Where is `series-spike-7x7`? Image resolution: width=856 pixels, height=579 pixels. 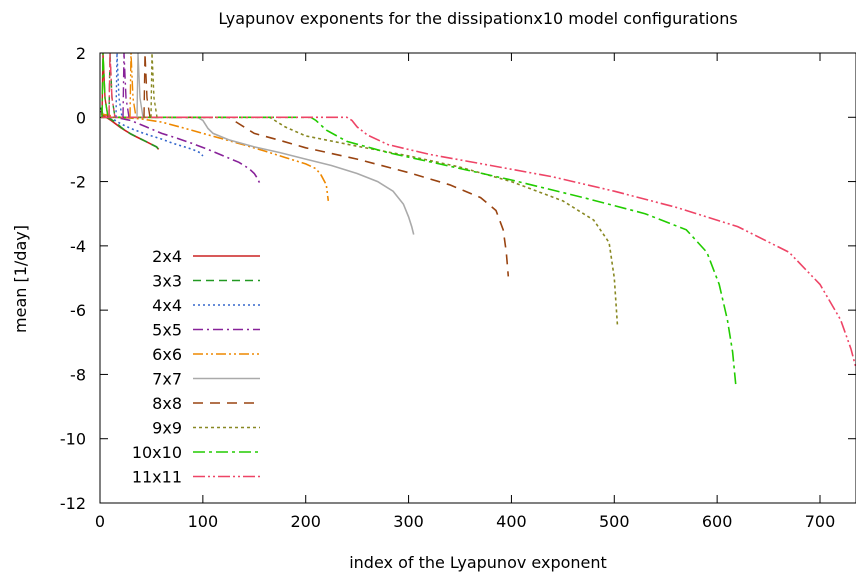 series-spike-7x7 is located at coordinates (140, 85).